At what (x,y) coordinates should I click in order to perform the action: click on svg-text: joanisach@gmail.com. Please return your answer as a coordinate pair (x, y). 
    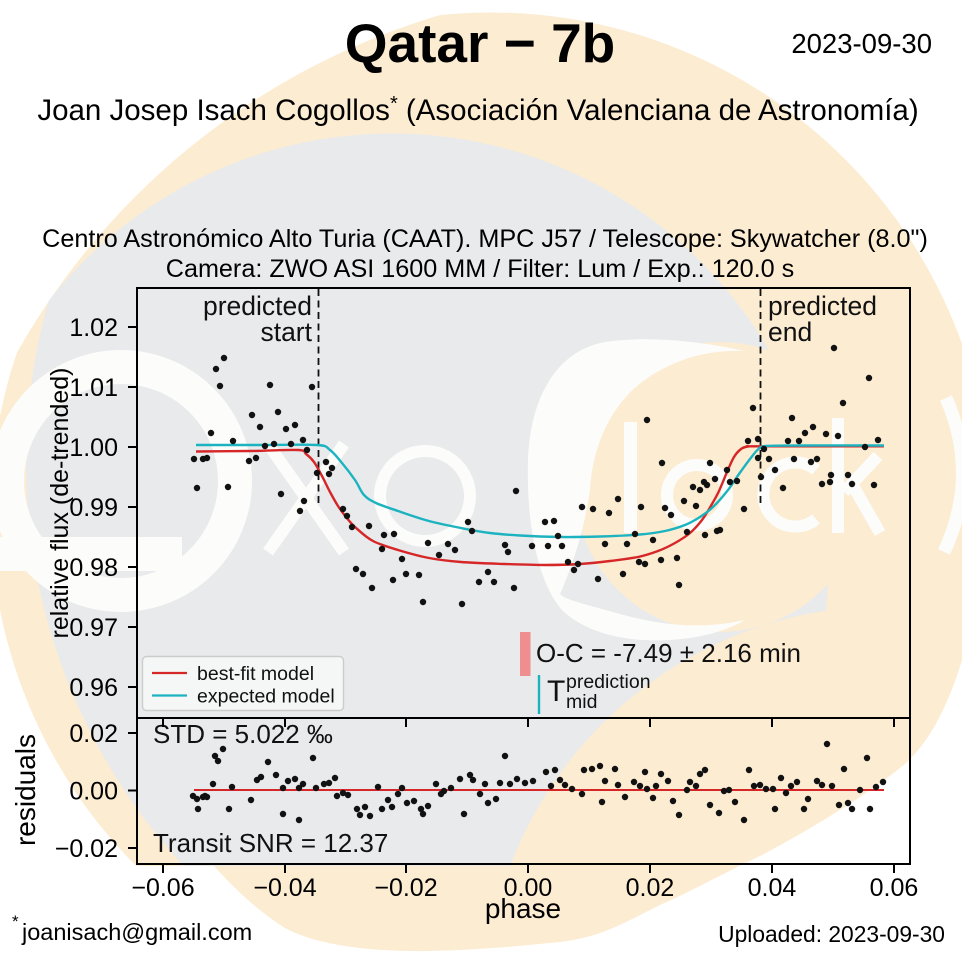
    Looking at the image, I should click on (136, 932).